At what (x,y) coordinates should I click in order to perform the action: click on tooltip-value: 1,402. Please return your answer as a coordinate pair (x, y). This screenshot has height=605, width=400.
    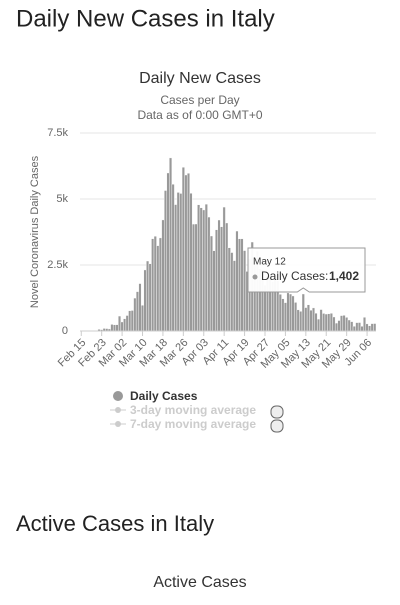
    Looking at the image, I should click on (344, 276).